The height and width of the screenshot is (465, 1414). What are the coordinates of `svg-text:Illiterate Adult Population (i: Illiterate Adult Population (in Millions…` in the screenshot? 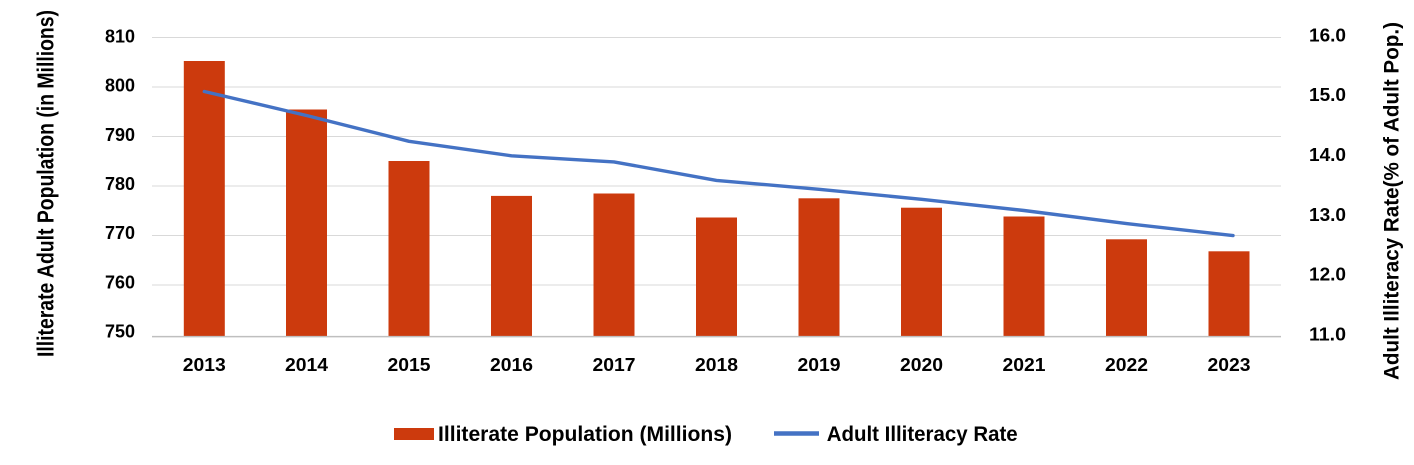 It's located at (46, 183).